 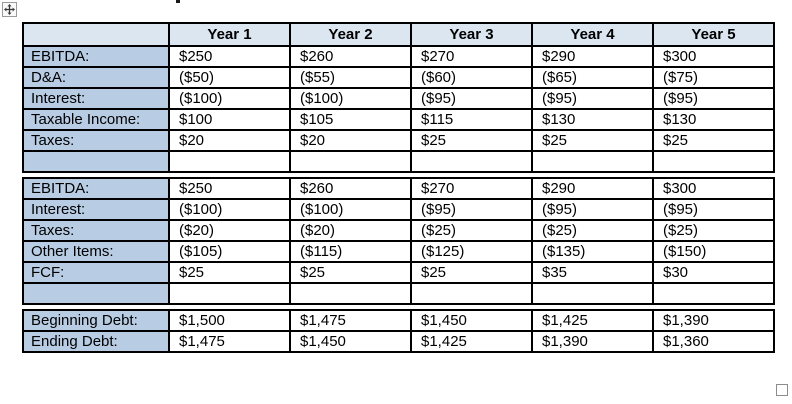 I want to click on blank-spacer-row, so click(x=398, y=161).